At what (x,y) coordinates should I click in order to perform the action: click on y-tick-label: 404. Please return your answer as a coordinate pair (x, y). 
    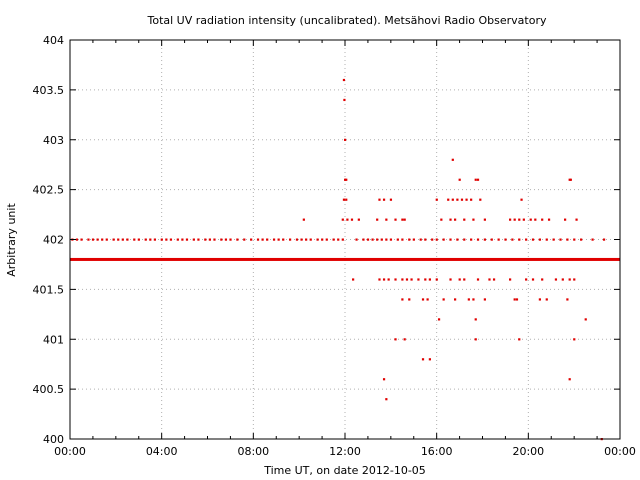
    Looking at the image, I should click on (53, 40).